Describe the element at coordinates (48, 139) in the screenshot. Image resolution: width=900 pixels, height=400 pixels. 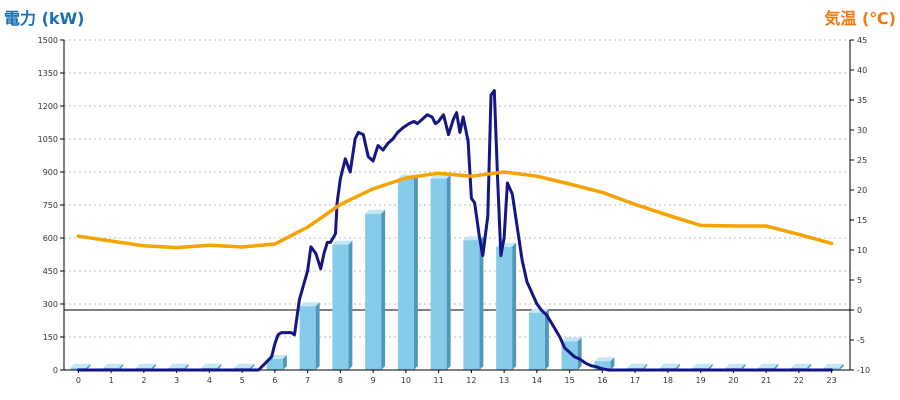
I see `left-tick-label: 1050` at that location.